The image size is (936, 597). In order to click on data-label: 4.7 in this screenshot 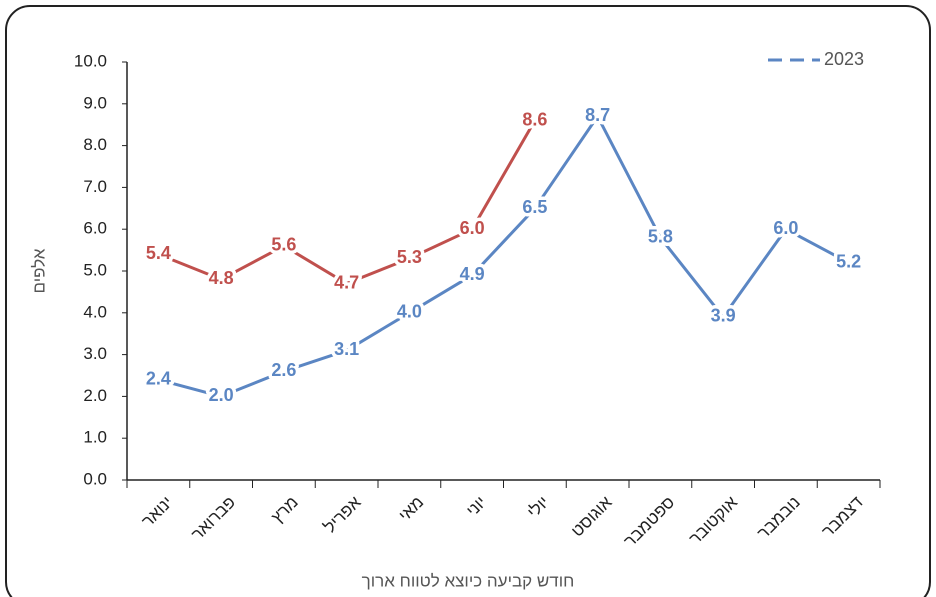, I will do `click(346, 282)`.